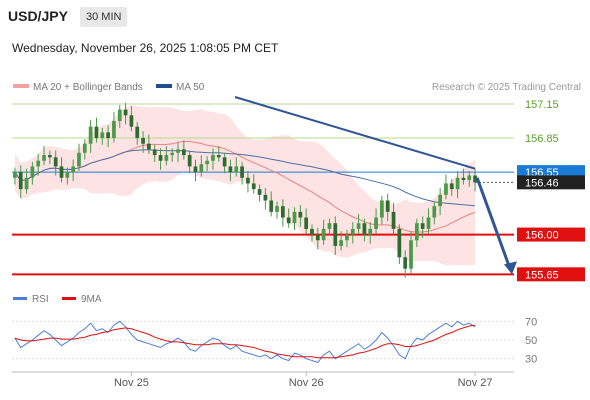 This screenshot has width=590, height=400. What do you see at coordinates (164, 86) in the screenshot?
I see `legend-swatch-ma50` at bounding box center [164, 86].